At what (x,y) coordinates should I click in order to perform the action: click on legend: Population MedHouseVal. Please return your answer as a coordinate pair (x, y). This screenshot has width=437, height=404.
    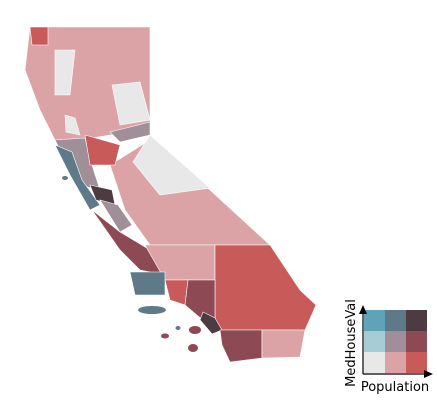
    Looking at the image, I should click on (388, 347).